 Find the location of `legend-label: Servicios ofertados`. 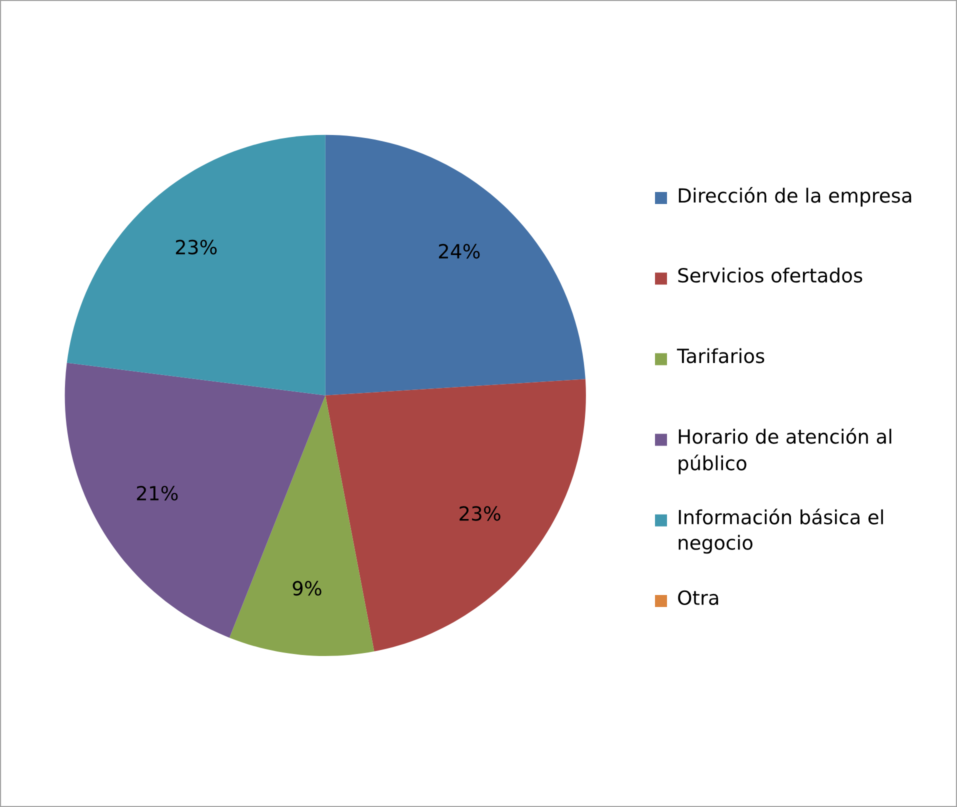

legend-label: Servicios ofertados is located at coordinates (770, 275).